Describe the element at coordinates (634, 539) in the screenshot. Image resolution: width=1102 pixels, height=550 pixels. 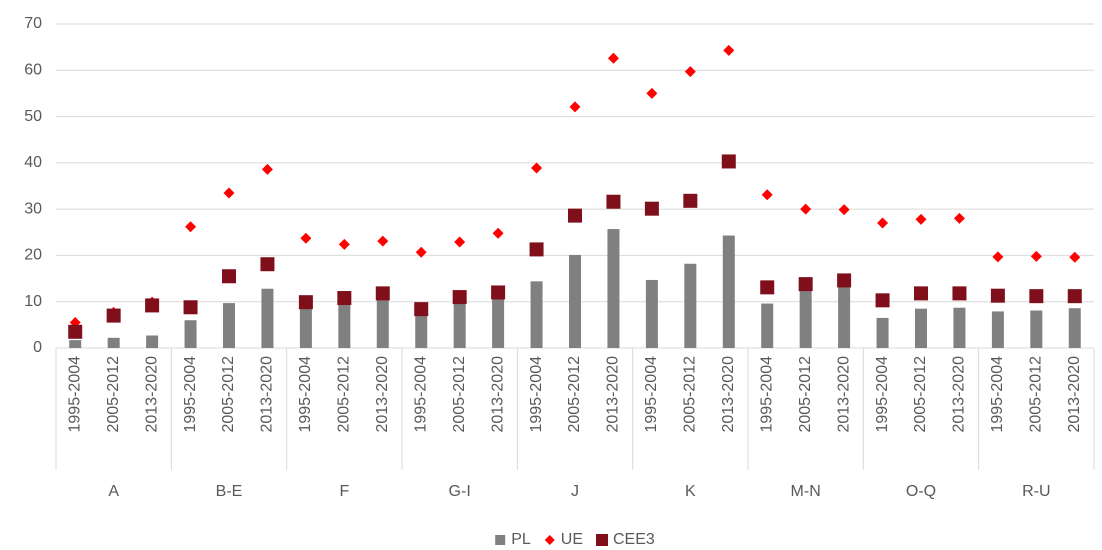
I see `legend-label: CEE3` at that location.